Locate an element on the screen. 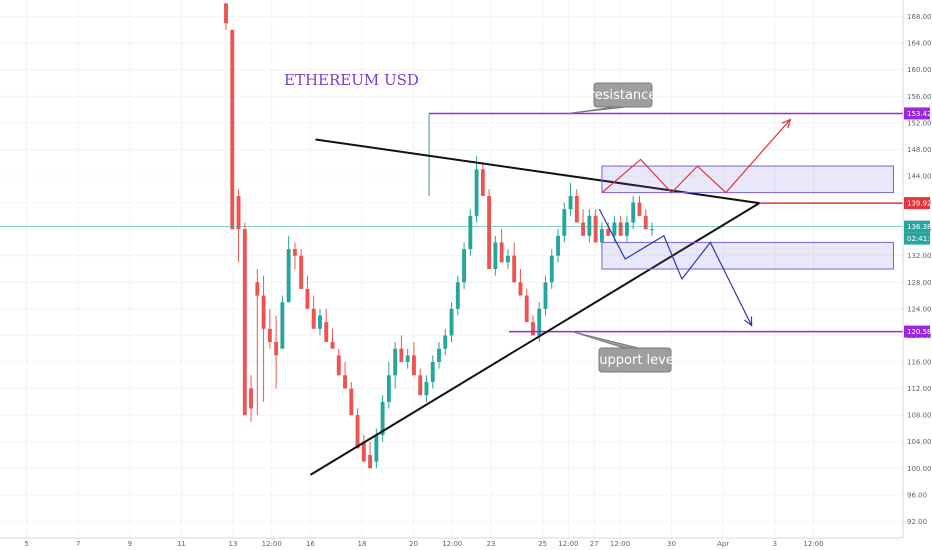 The image size is (932, 550). resistance-callout-box is located at coordinates (623, 95).